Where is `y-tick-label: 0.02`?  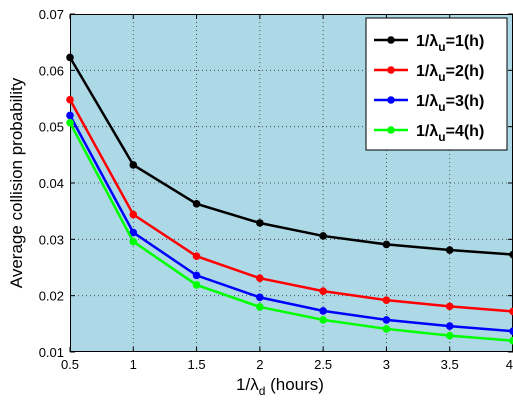
y-tick-label: 0.02 is located at coordinates (51, 296).